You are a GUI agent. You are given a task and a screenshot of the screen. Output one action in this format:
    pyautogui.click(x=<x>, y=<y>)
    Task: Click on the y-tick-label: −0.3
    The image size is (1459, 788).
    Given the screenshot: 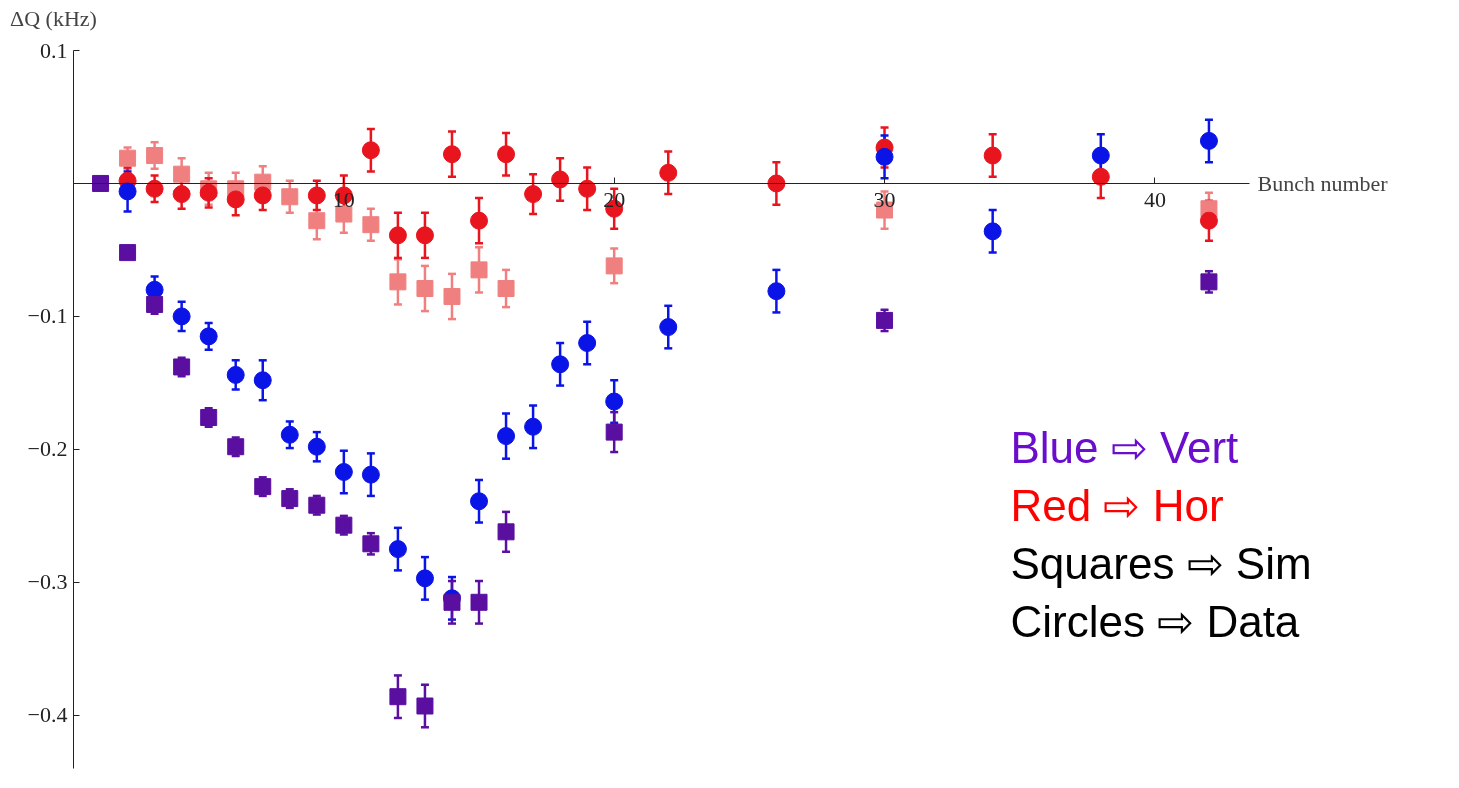 What is the action you would take?
    pyautogui.click(x=47, y=582)
    